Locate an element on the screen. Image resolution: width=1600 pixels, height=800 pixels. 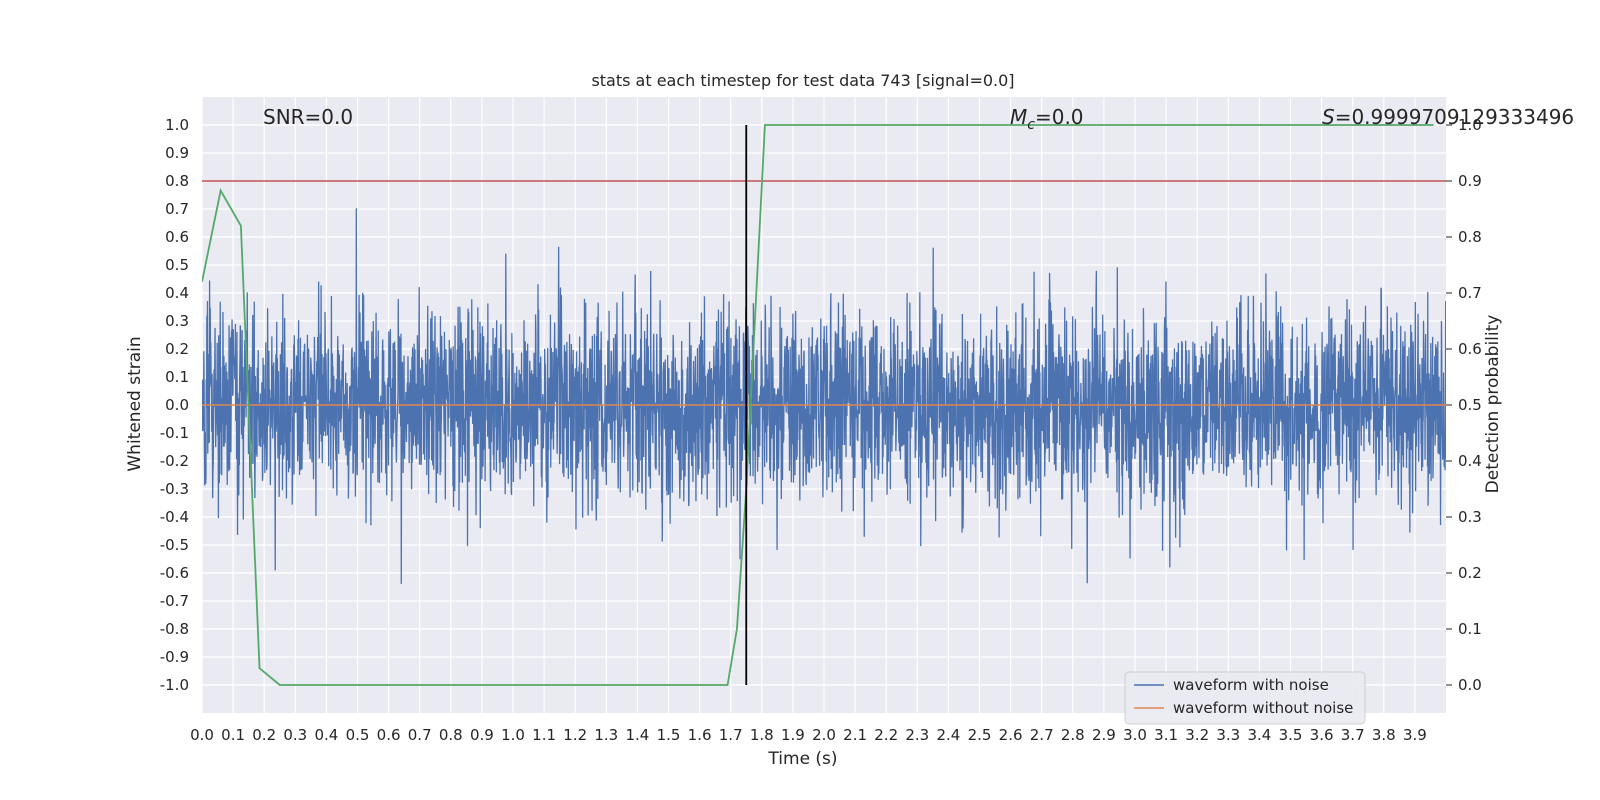
x-tick-label: 0.8 is located at coordinates (451, 735).